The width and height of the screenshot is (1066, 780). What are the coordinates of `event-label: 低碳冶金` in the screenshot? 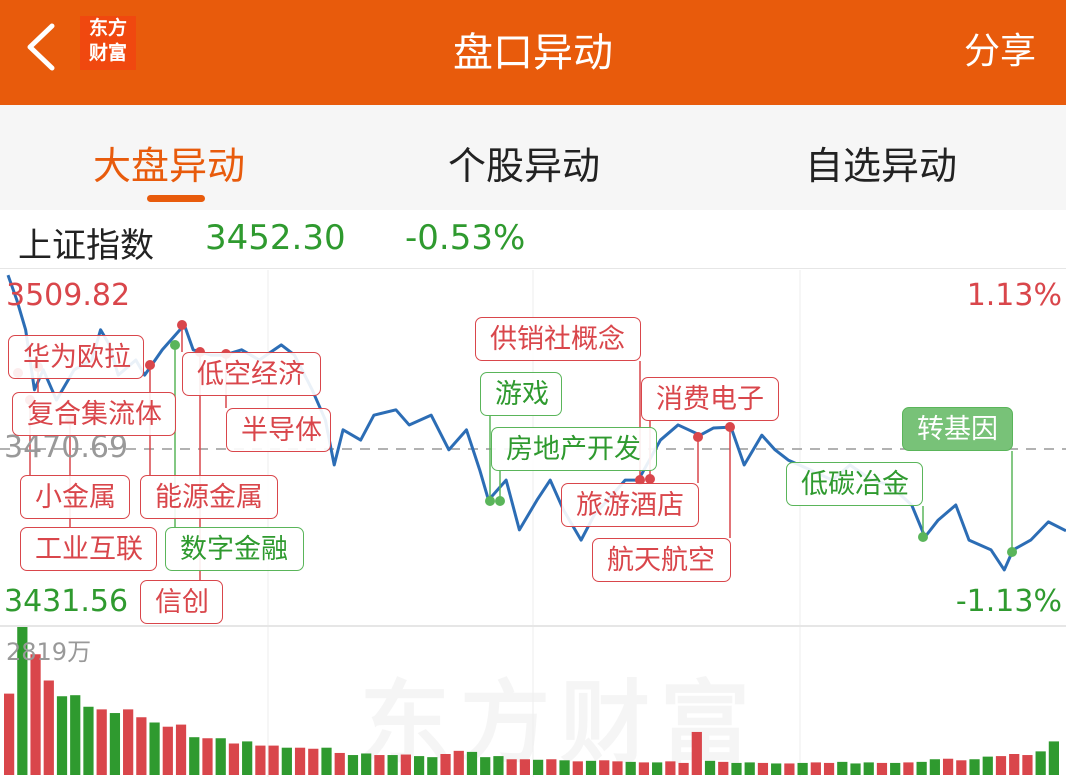 It's located at (854, 484).